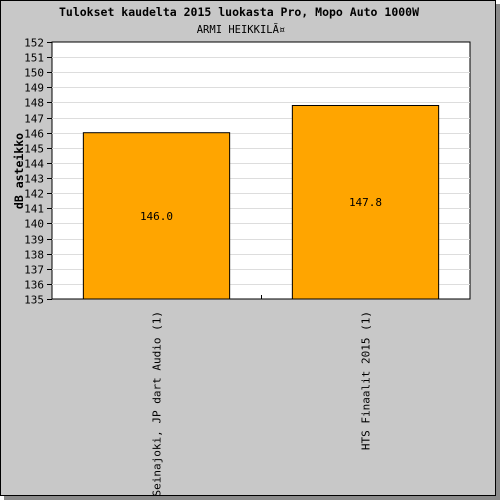  Describe the element at coordinates (34, 149) in the screenshot. I see `y-tick-label: 145` at that location.